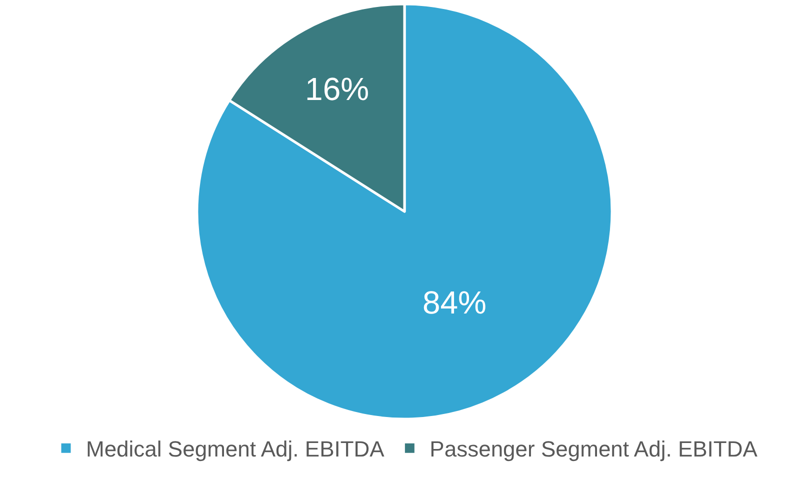 The height and width of the screenshot is (489, 809). I want to click on data-label: 16%, so click(337, 88).